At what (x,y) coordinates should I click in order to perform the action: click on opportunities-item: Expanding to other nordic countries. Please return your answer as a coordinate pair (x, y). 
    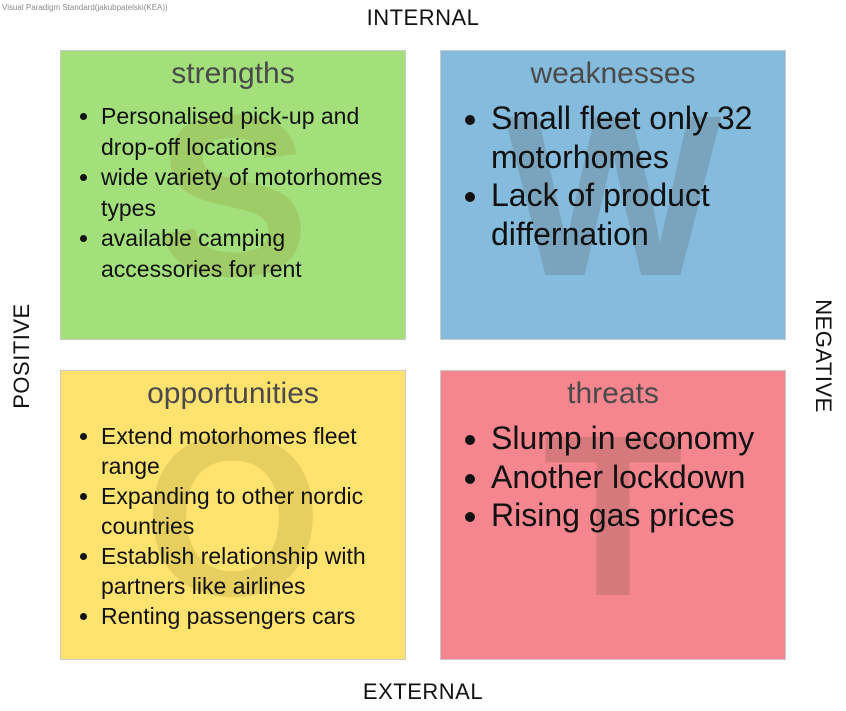
    Looking at the image, I should click on (251, 511).